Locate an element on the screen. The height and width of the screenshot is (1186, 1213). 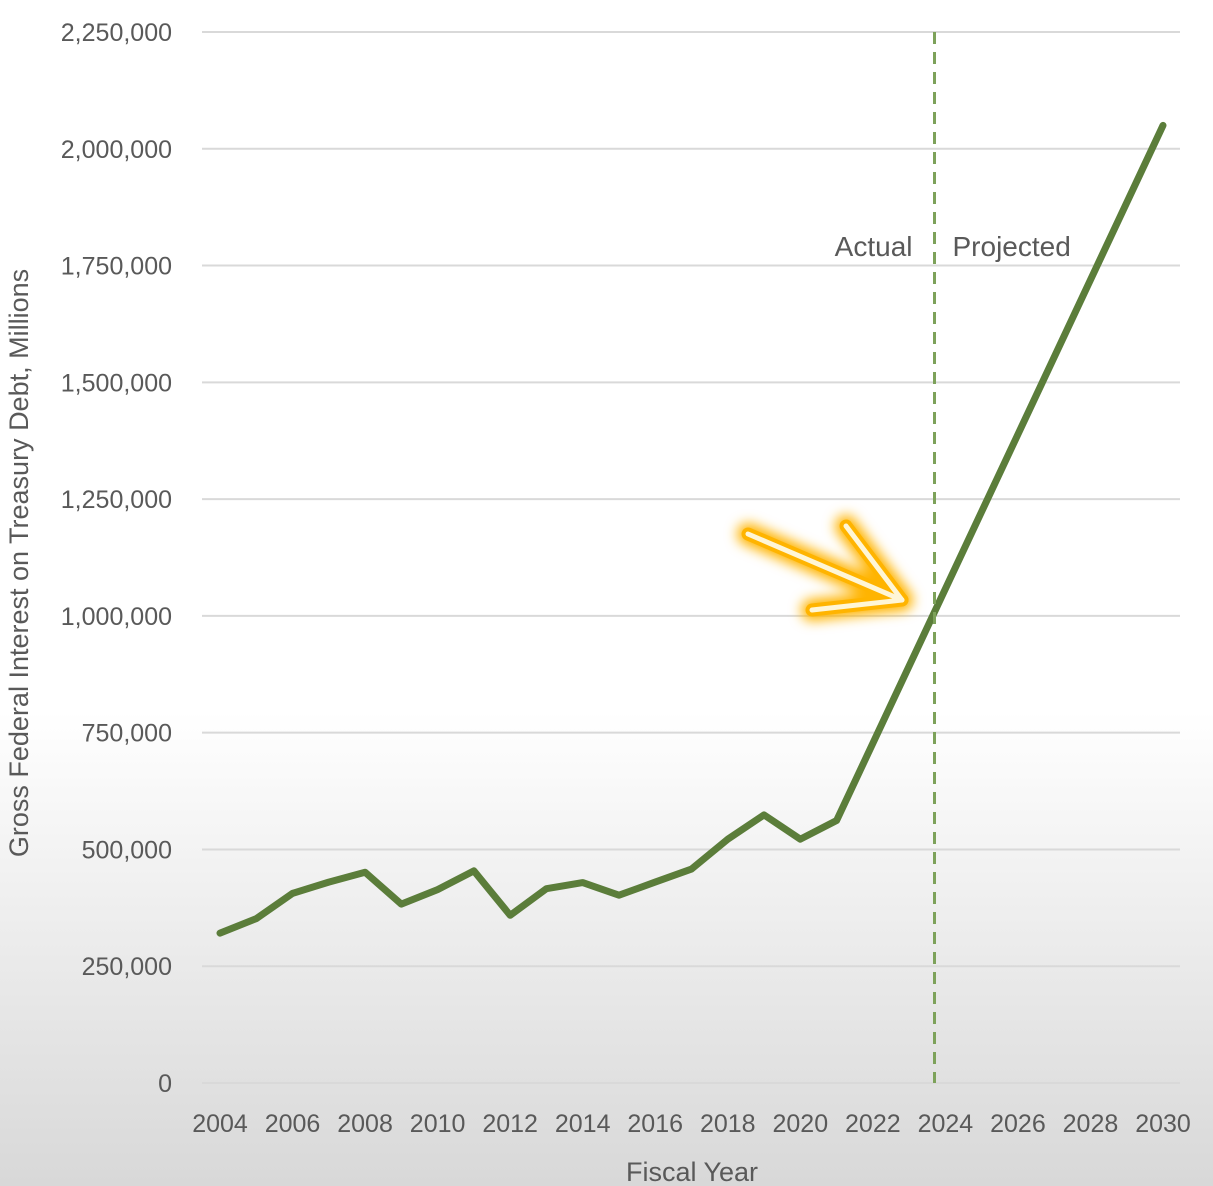
x-tick-label: 2024 is located at coordinates (946, 1124).